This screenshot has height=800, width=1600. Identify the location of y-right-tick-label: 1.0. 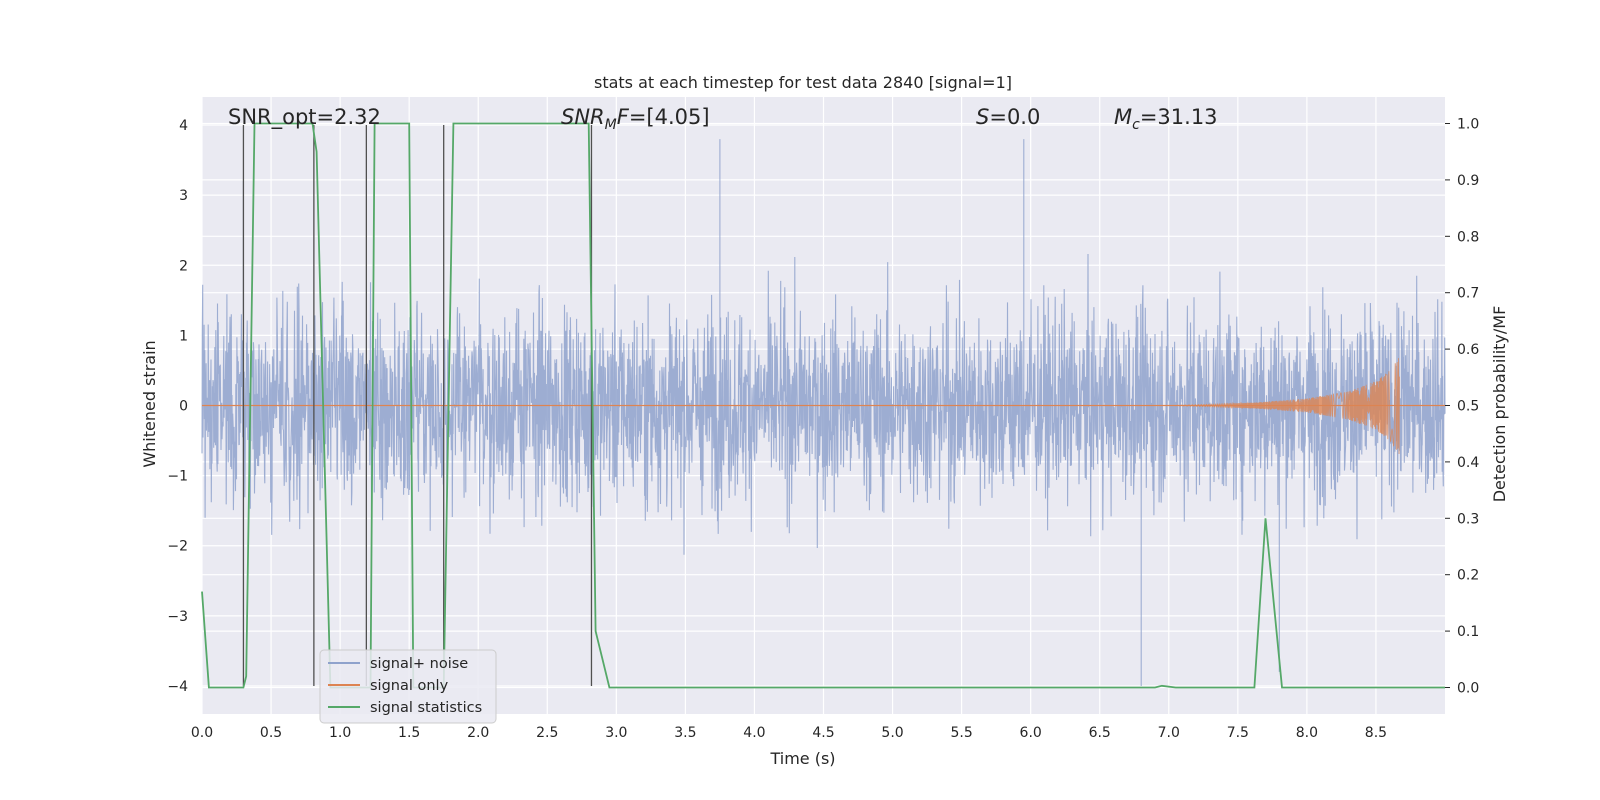
(1468, 125).